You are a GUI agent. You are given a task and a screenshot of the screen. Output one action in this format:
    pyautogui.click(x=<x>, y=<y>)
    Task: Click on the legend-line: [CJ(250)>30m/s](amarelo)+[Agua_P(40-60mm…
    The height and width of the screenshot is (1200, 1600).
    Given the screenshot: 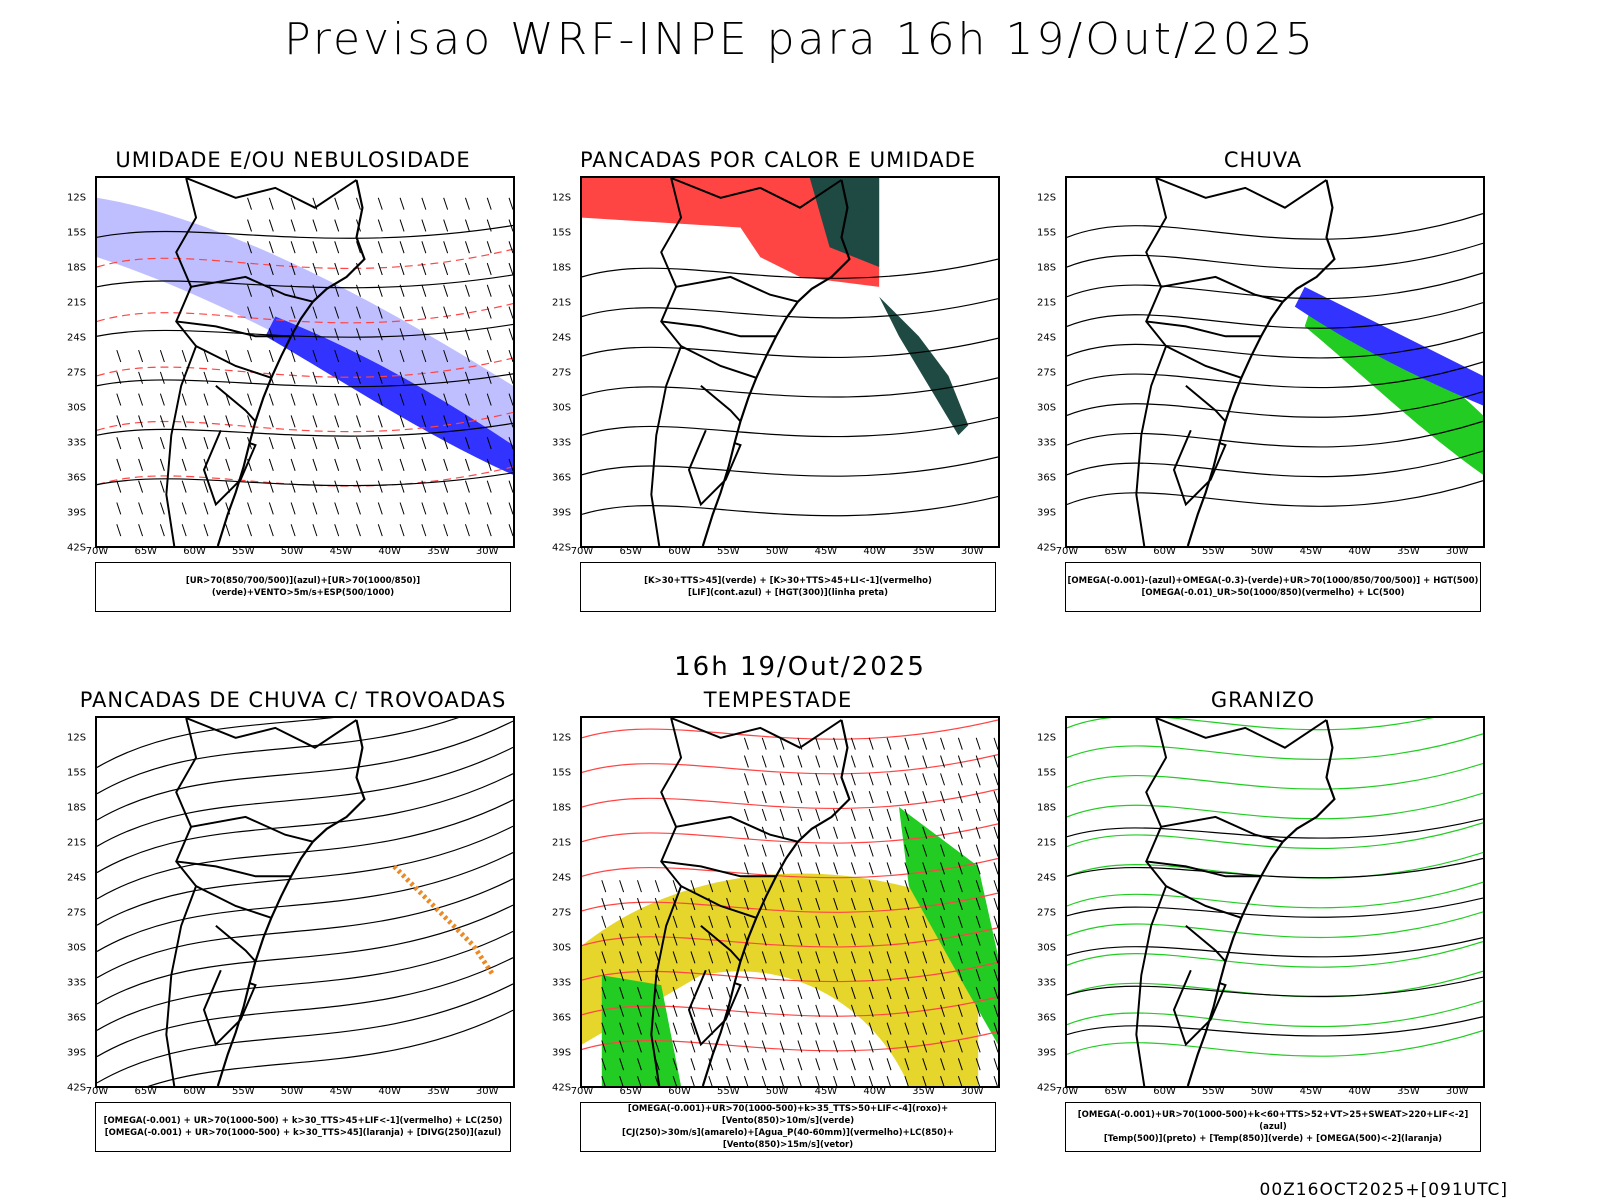 What is the action you would take?
    pyautogui.click(x=788, y=1139)
    